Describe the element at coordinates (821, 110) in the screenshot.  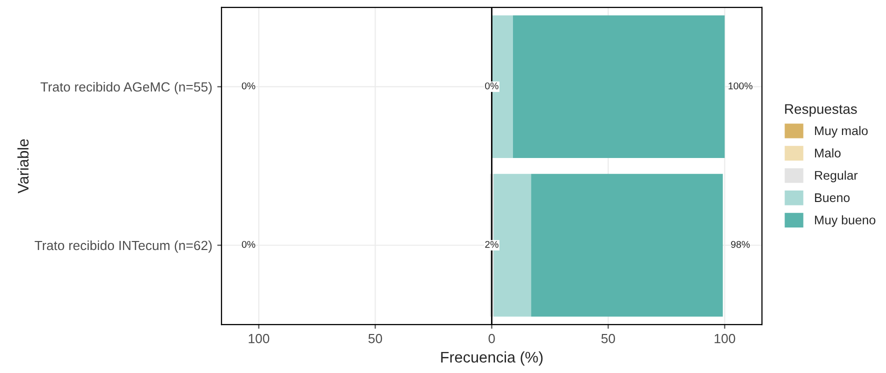
I see `legend-title: Respuestas` at that location.